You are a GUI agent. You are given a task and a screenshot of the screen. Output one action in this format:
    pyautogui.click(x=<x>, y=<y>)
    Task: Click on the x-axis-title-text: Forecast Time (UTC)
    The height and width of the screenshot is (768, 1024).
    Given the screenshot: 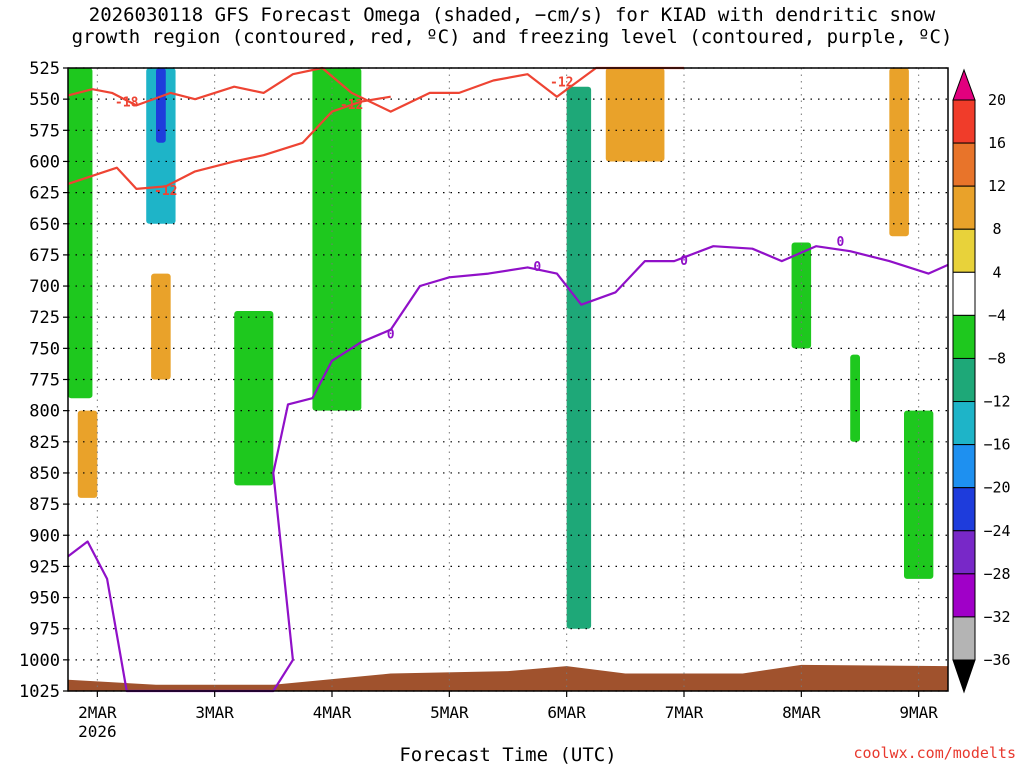 What is the action you would take?
    pyautogui.click(x=508, y=755)
    